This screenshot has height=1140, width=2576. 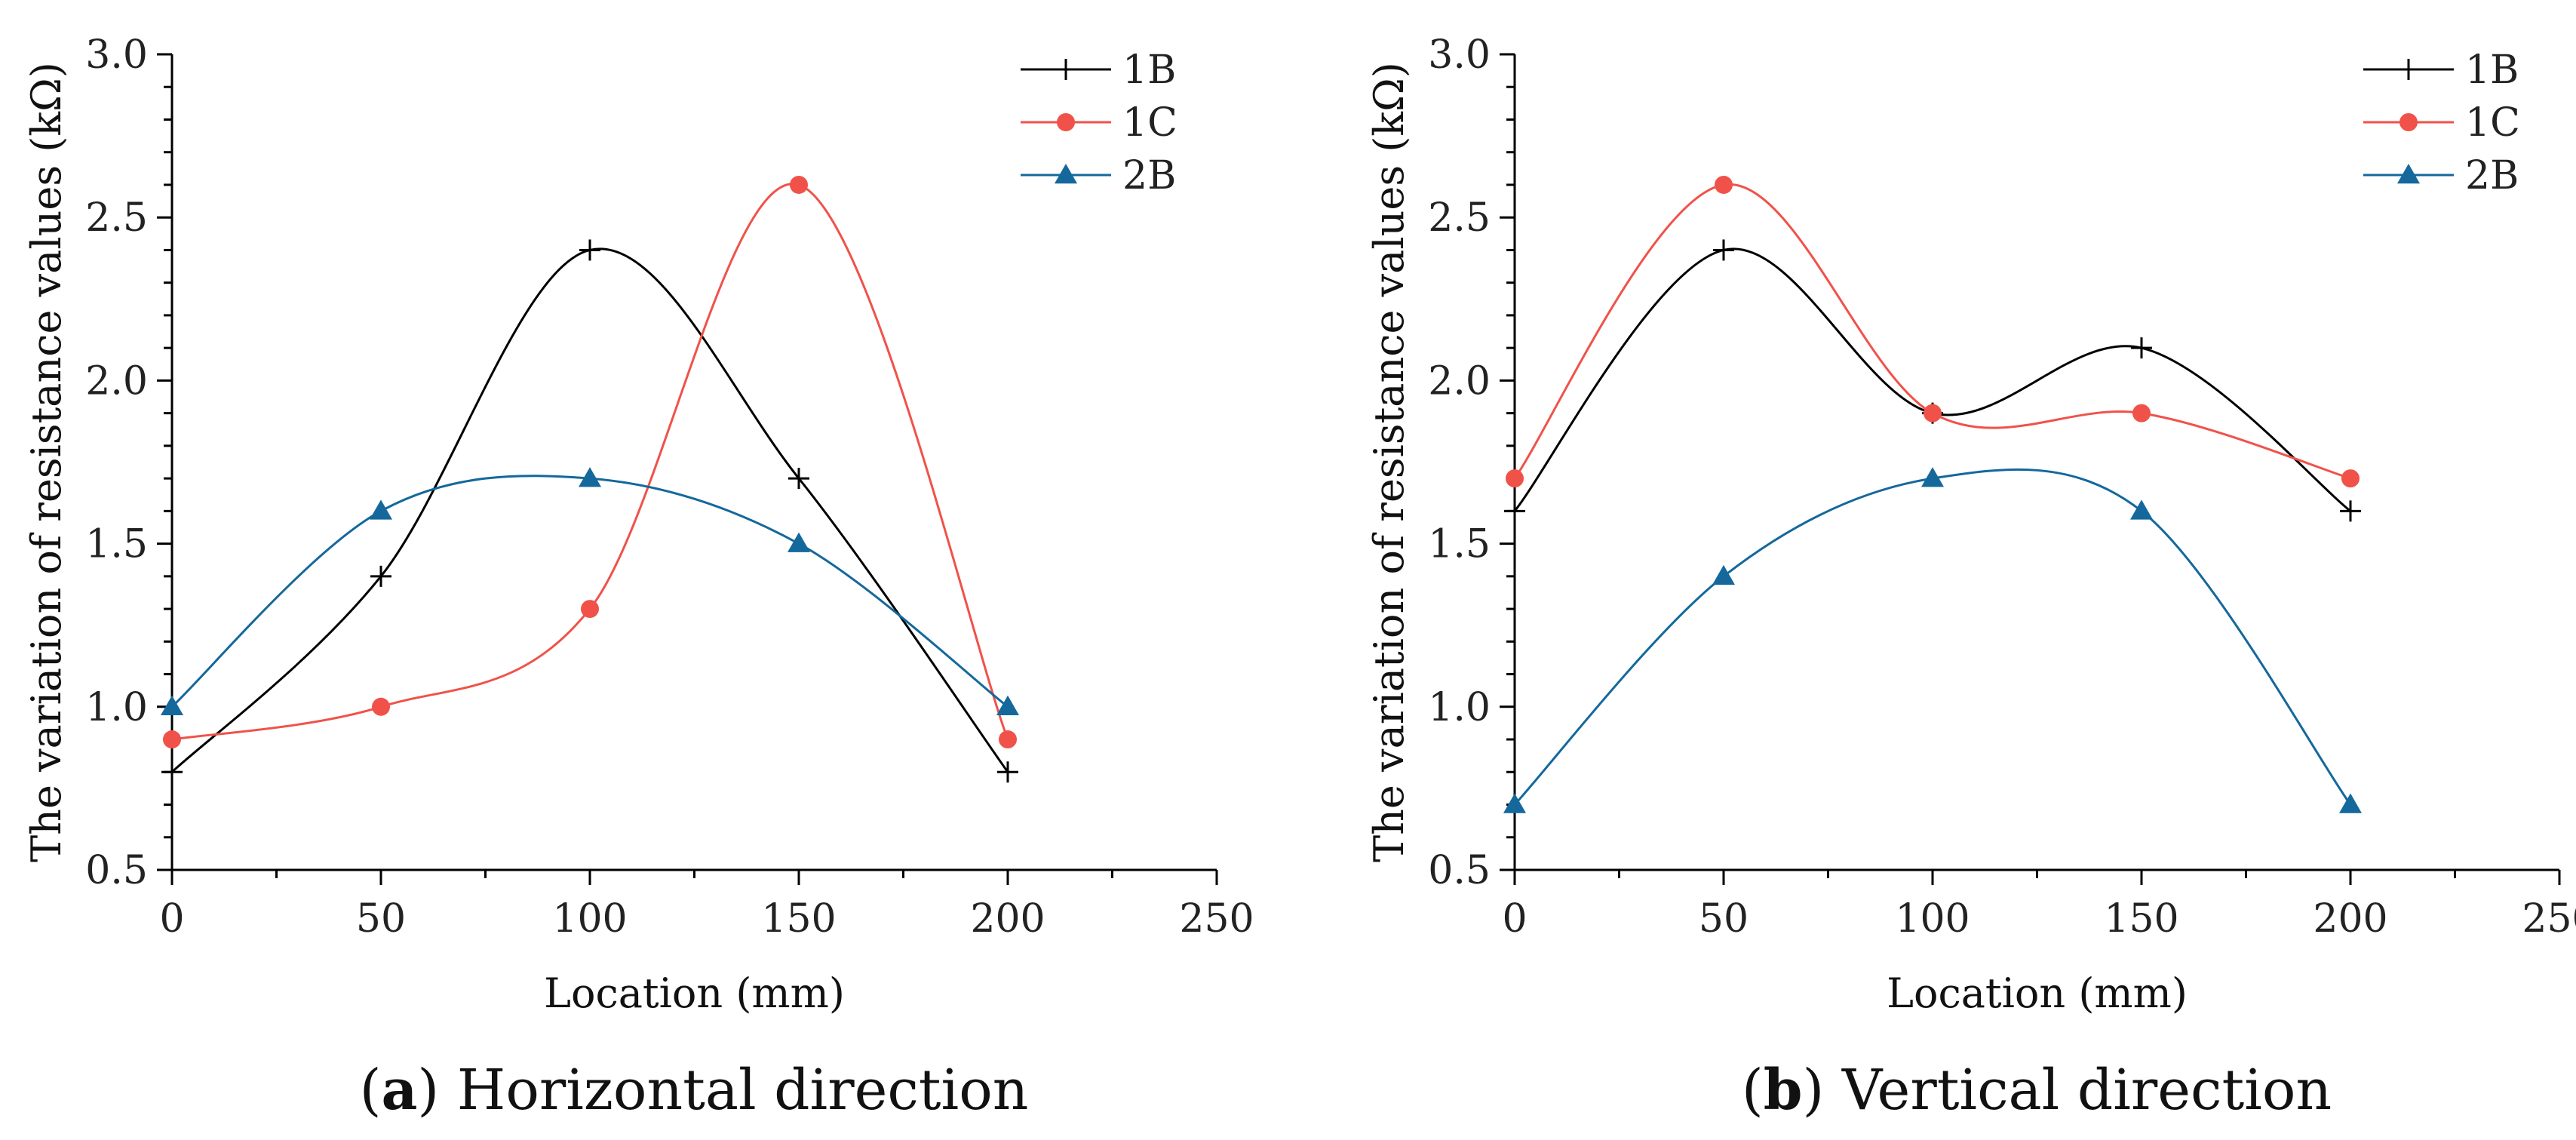 I want to click on caption-letter: b, so click(x=1783, y=1090).